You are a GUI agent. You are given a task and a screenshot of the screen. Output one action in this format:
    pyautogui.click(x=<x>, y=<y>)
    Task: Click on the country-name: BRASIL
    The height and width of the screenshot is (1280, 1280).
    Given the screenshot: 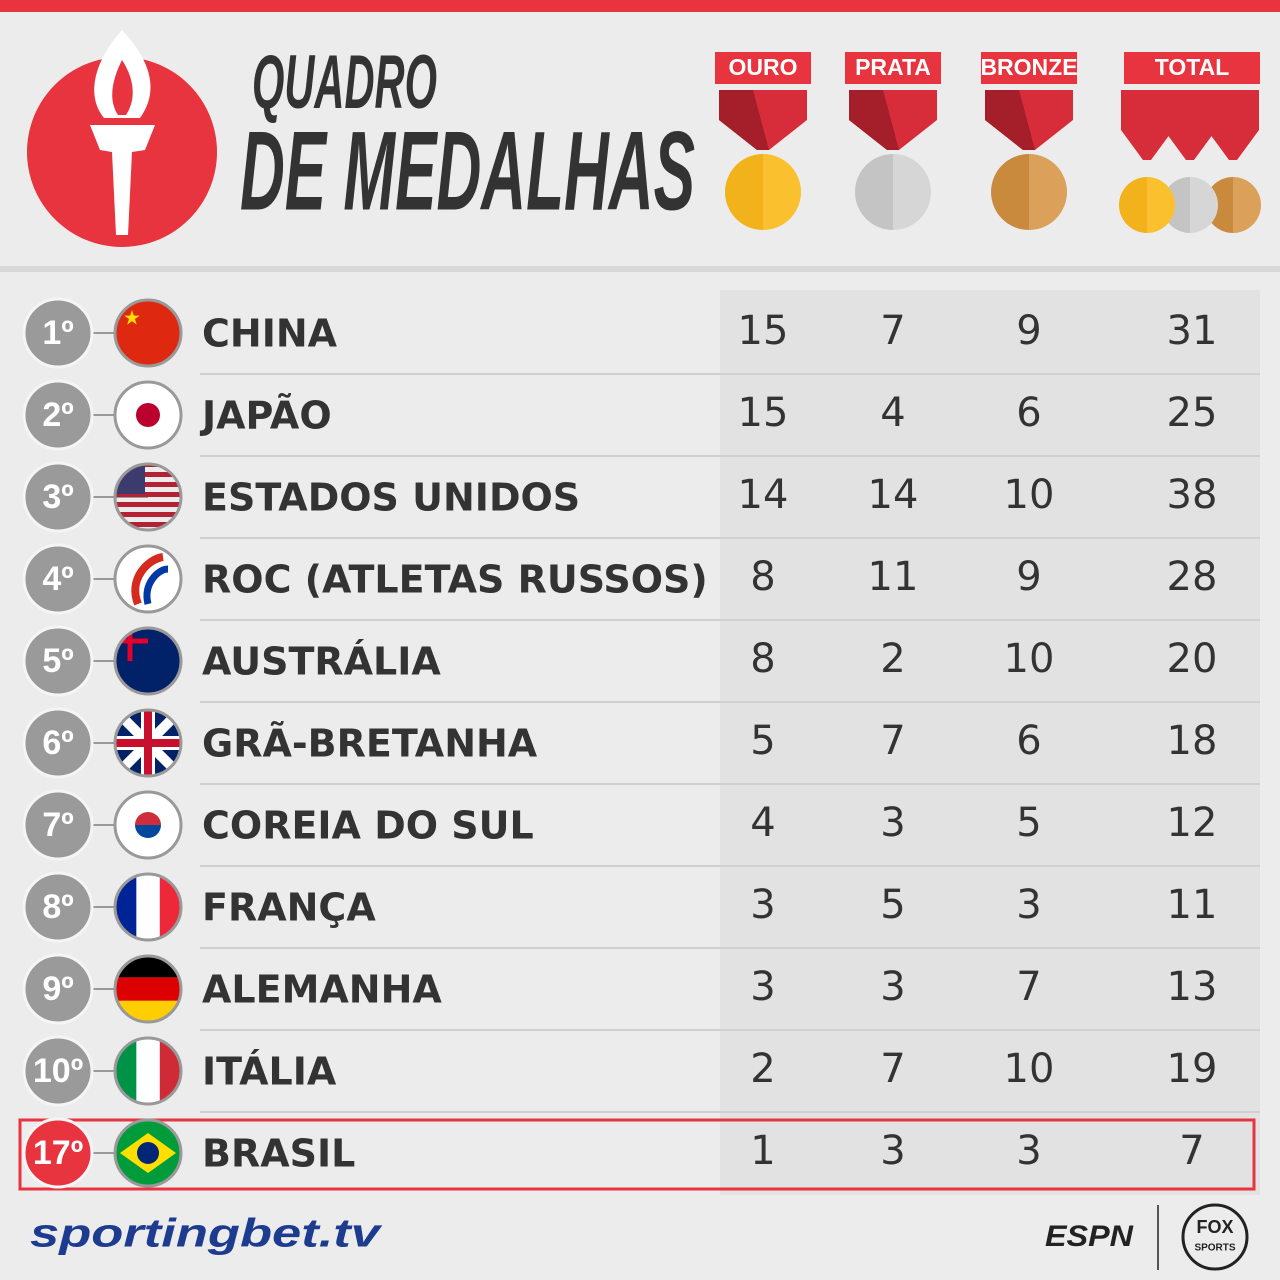 What is the action you would take?
    pyautogui.click(x=278, y=1154)
    